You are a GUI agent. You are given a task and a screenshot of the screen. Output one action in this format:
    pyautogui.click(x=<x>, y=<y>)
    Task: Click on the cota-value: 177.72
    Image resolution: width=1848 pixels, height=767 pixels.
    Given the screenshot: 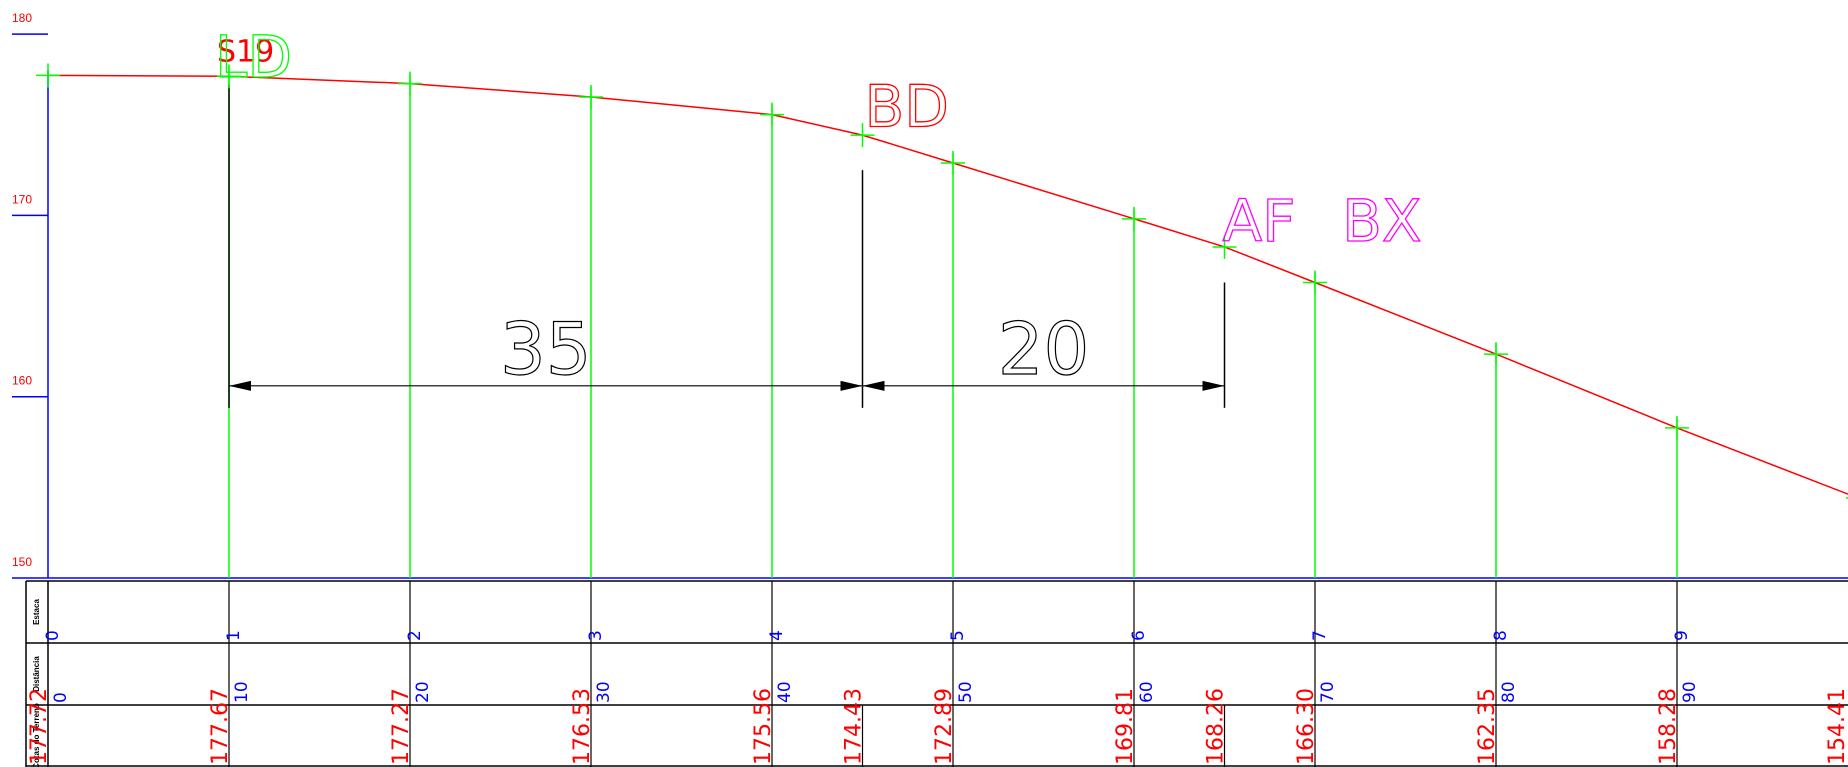 What is the action you would take?
    pyautogui.click(x=39, y=726)
    